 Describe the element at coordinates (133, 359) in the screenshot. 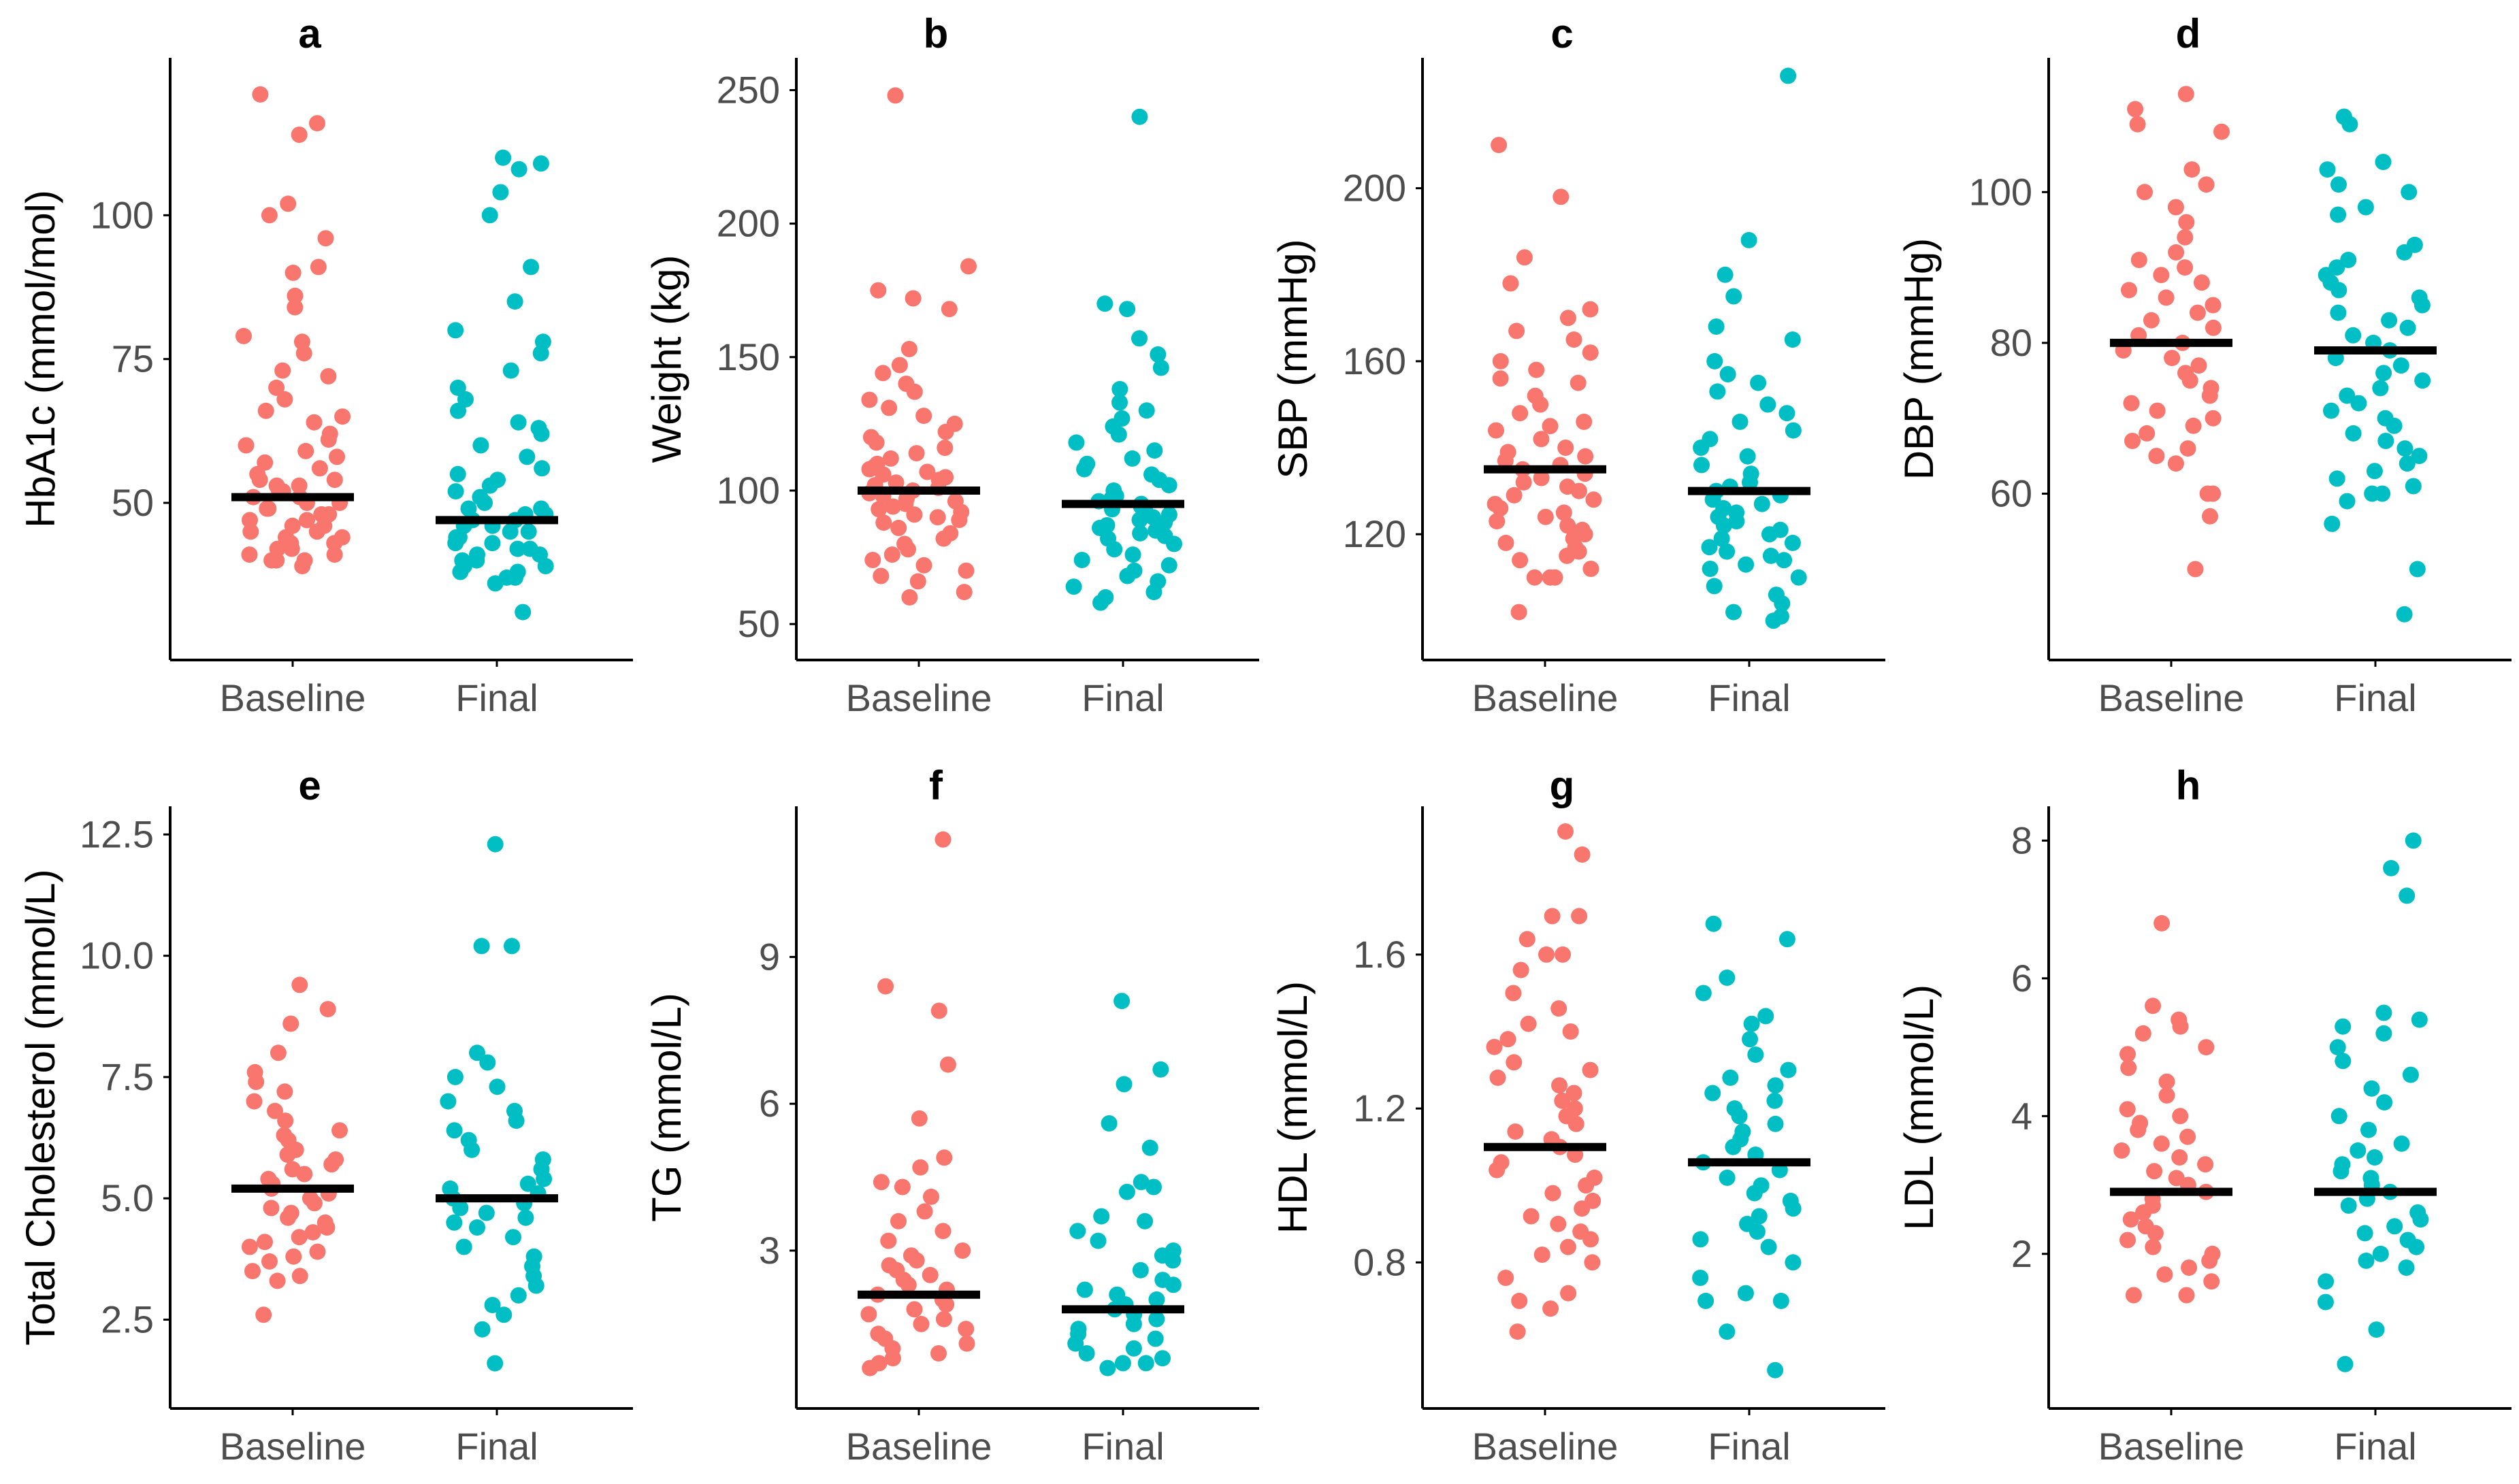

I see `y-tick-label: 75` at that location.